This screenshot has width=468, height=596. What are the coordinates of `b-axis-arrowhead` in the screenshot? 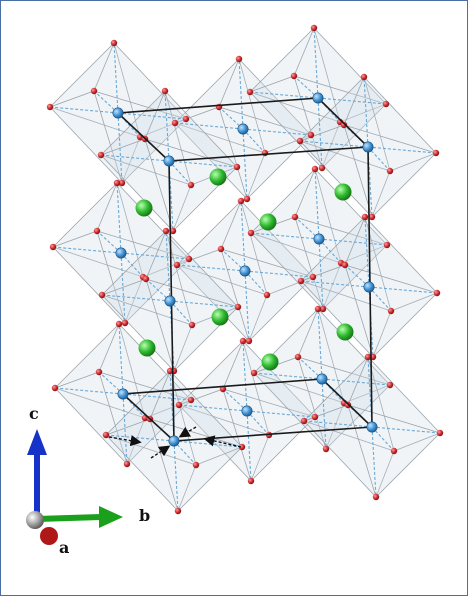 It's located at (111, 517).